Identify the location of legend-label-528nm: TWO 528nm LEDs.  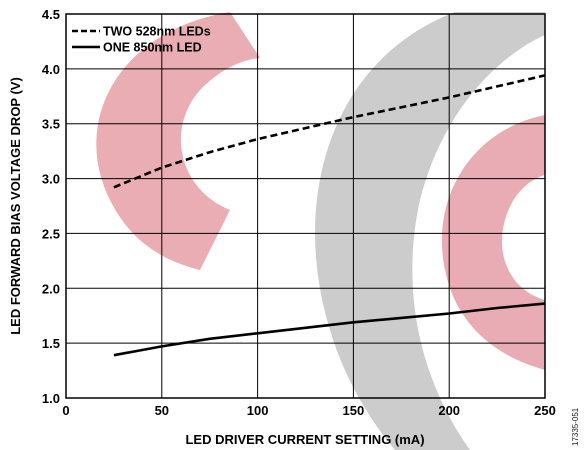
(157, 32).